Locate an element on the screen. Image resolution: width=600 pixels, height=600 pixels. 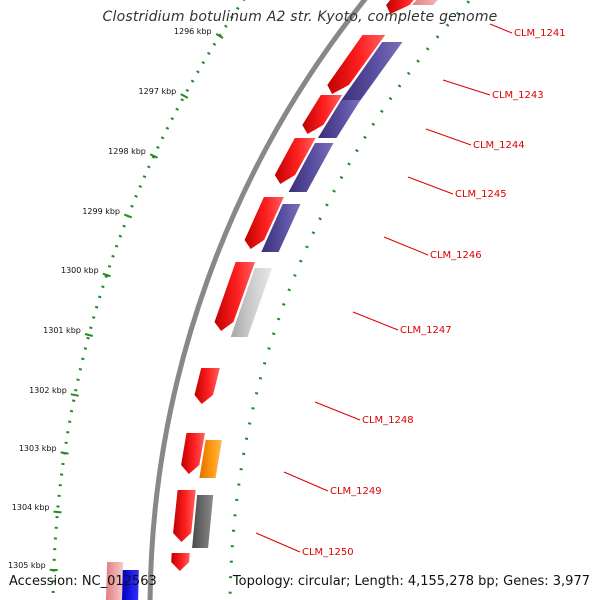
tick-label: 1302 kbp is located at coordinates (48, 390).